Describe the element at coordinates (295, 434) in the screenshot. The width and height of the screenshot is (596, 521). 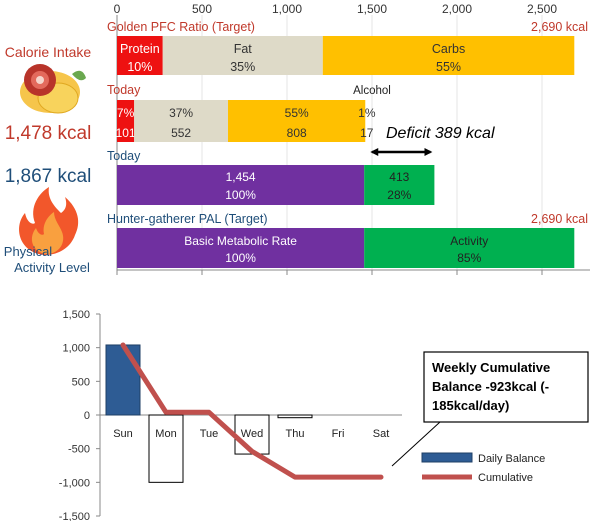
I see `category-label: Thu` at that location.